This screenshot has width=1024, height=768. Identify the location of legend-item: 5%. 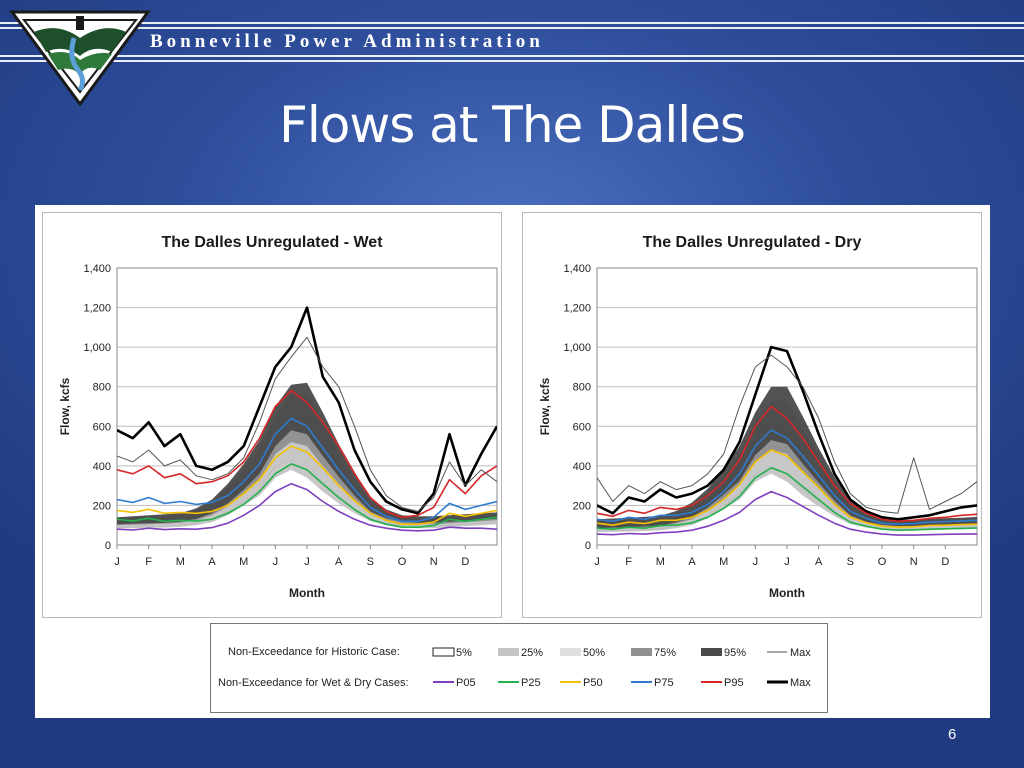
(464, 653).